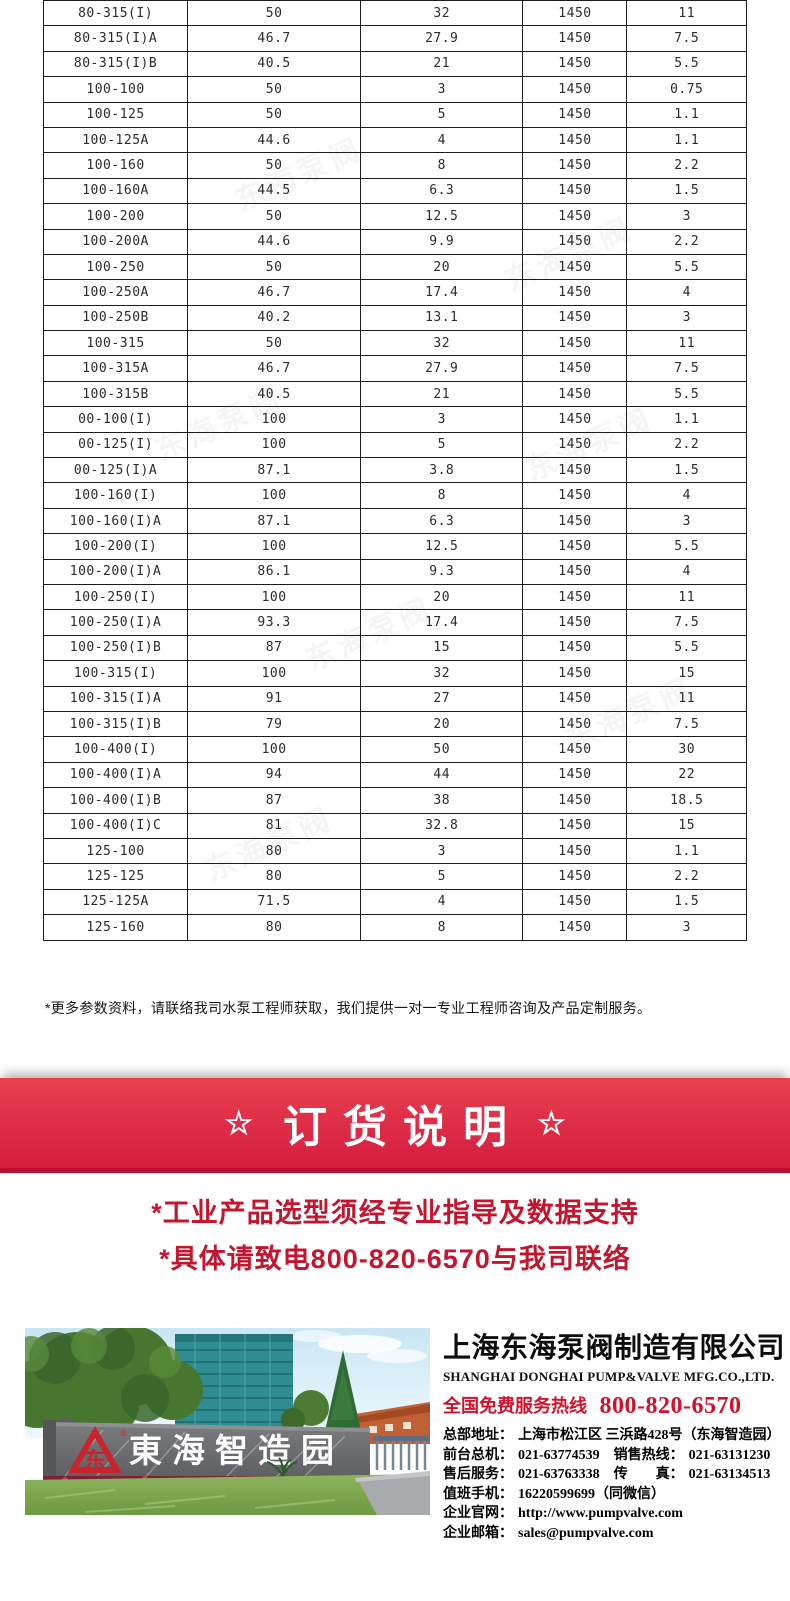  I want to click on table-row: 100-100 50 3 1450 0.75, so click(394, 89).